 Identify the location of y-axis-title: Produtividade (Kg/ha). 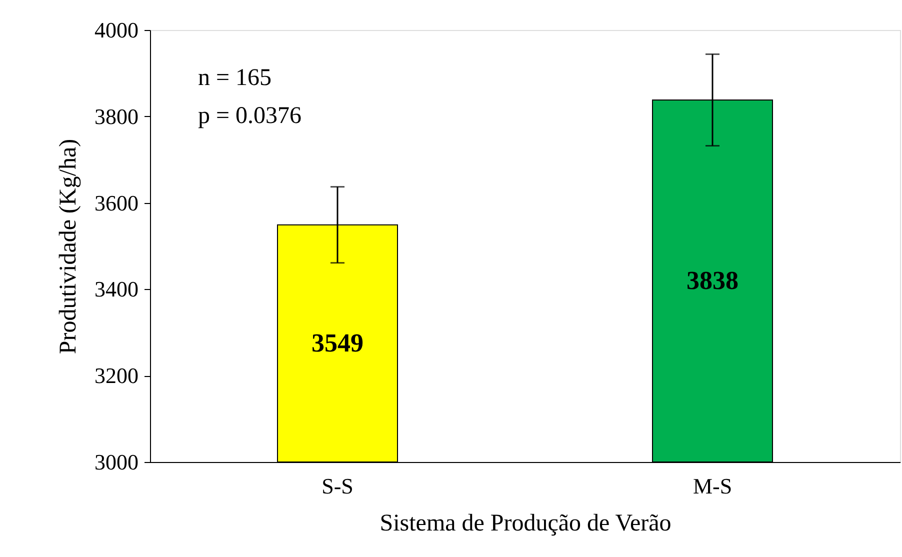
(69, 246).